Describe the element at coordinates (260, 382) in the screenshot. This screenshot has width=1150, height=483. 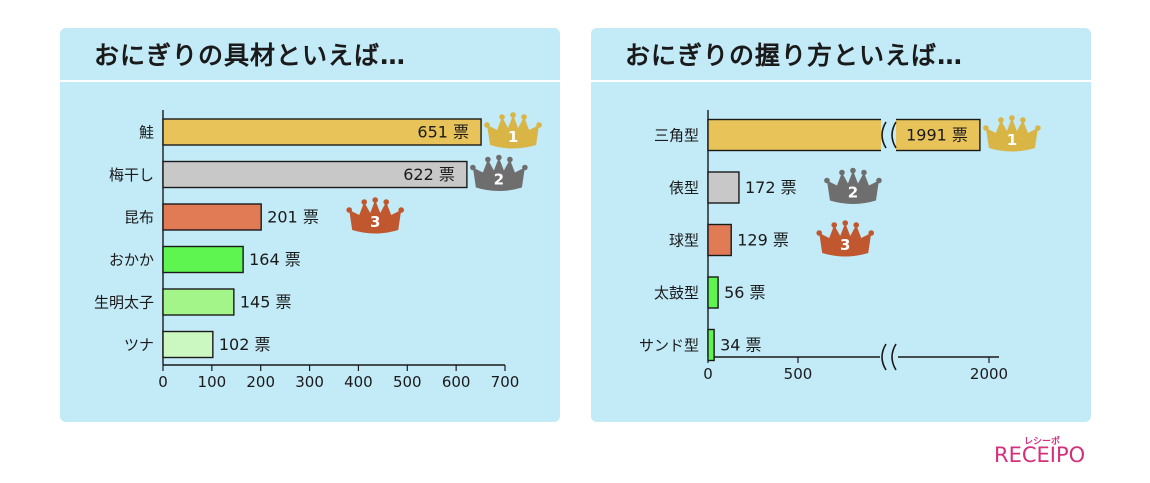
I see `x-tick-label: 200` at that location.